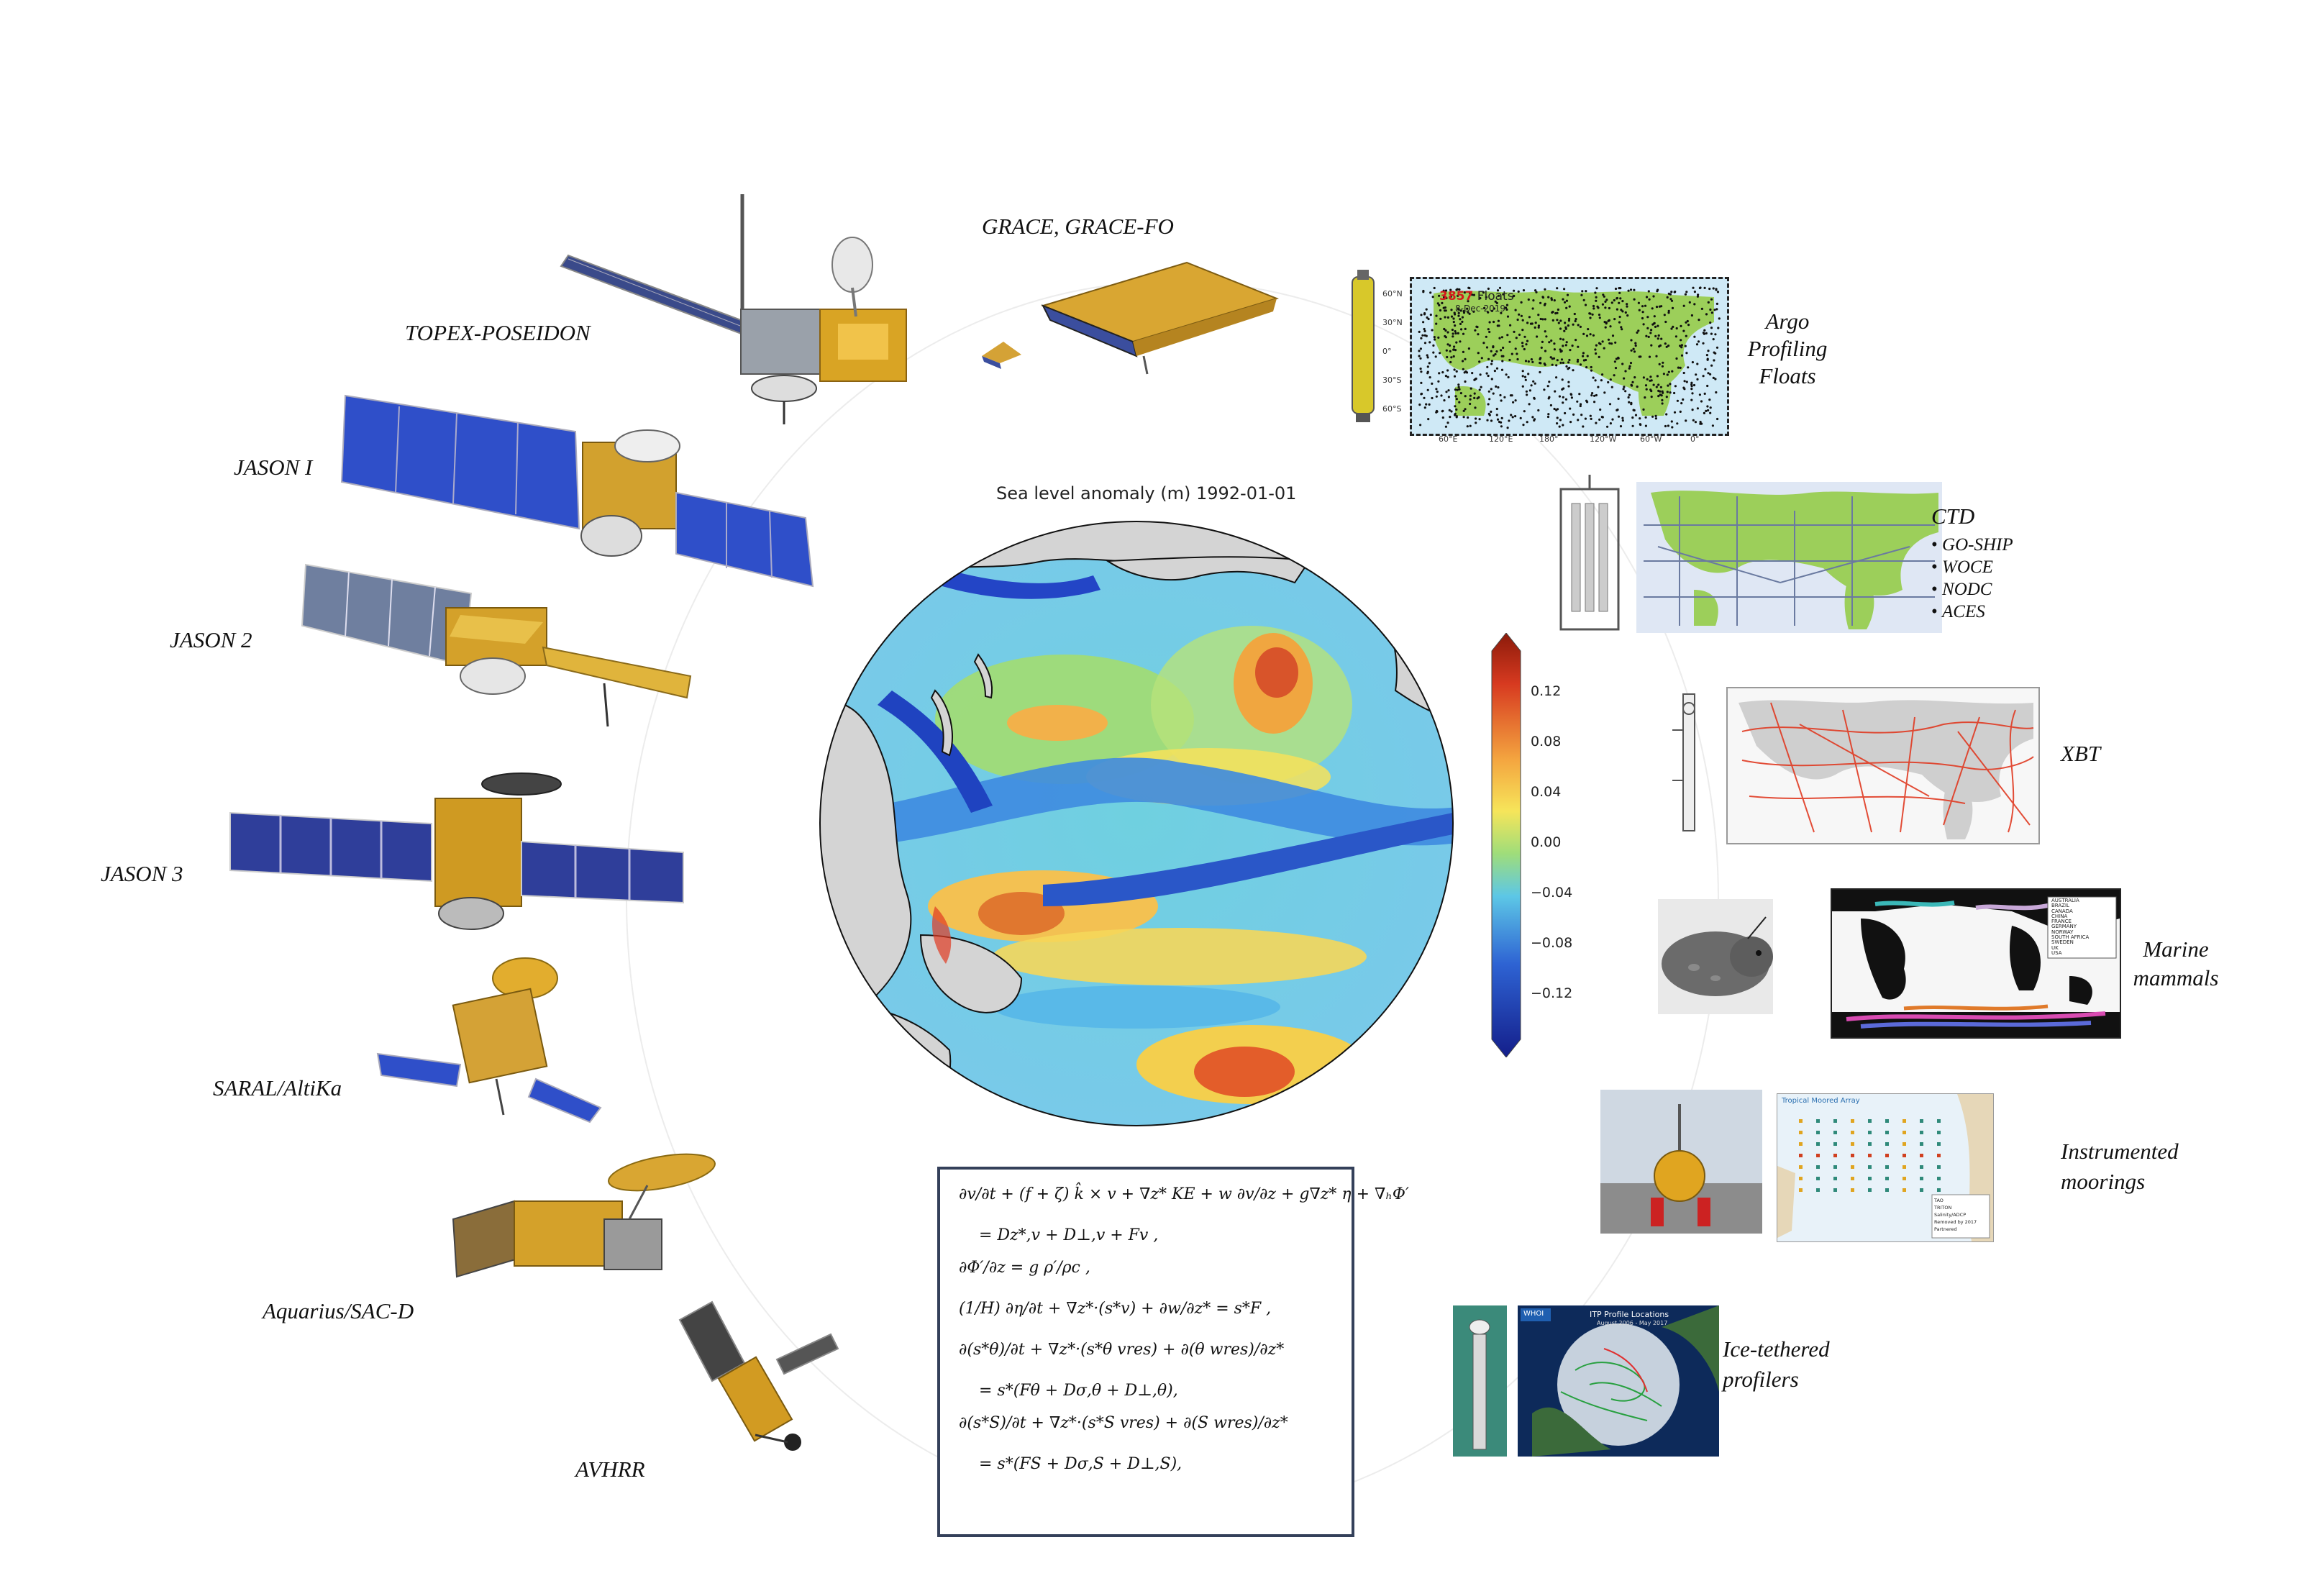  I want to click on mammals-legend-item: NORWAY, so click(2062, 932).